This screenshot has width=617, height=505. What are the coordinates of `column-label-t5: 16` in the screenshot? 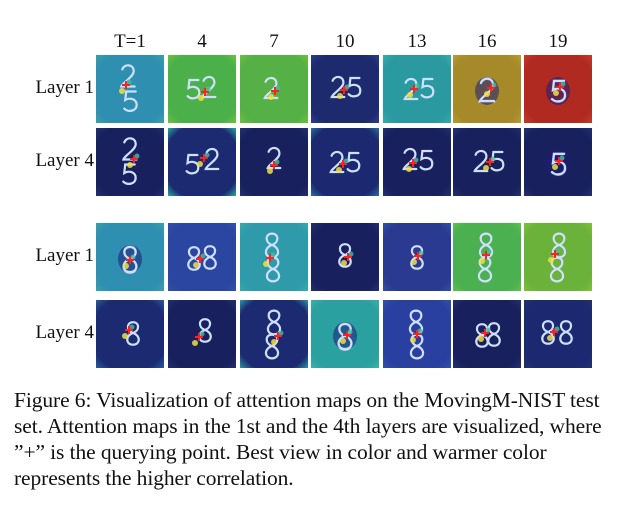 It's located at (487, 41).